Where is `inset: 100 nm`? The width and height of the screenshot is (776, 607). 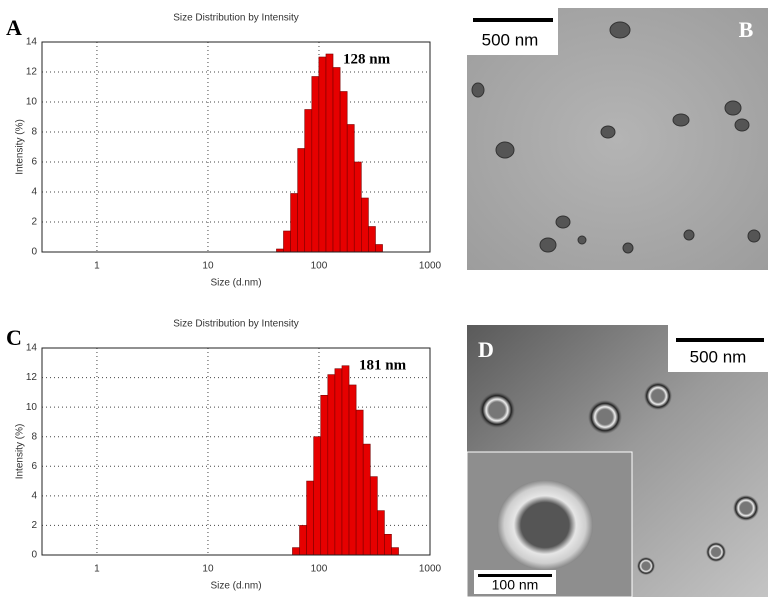
inset: 100 nm is located at coordinates (549, 524).